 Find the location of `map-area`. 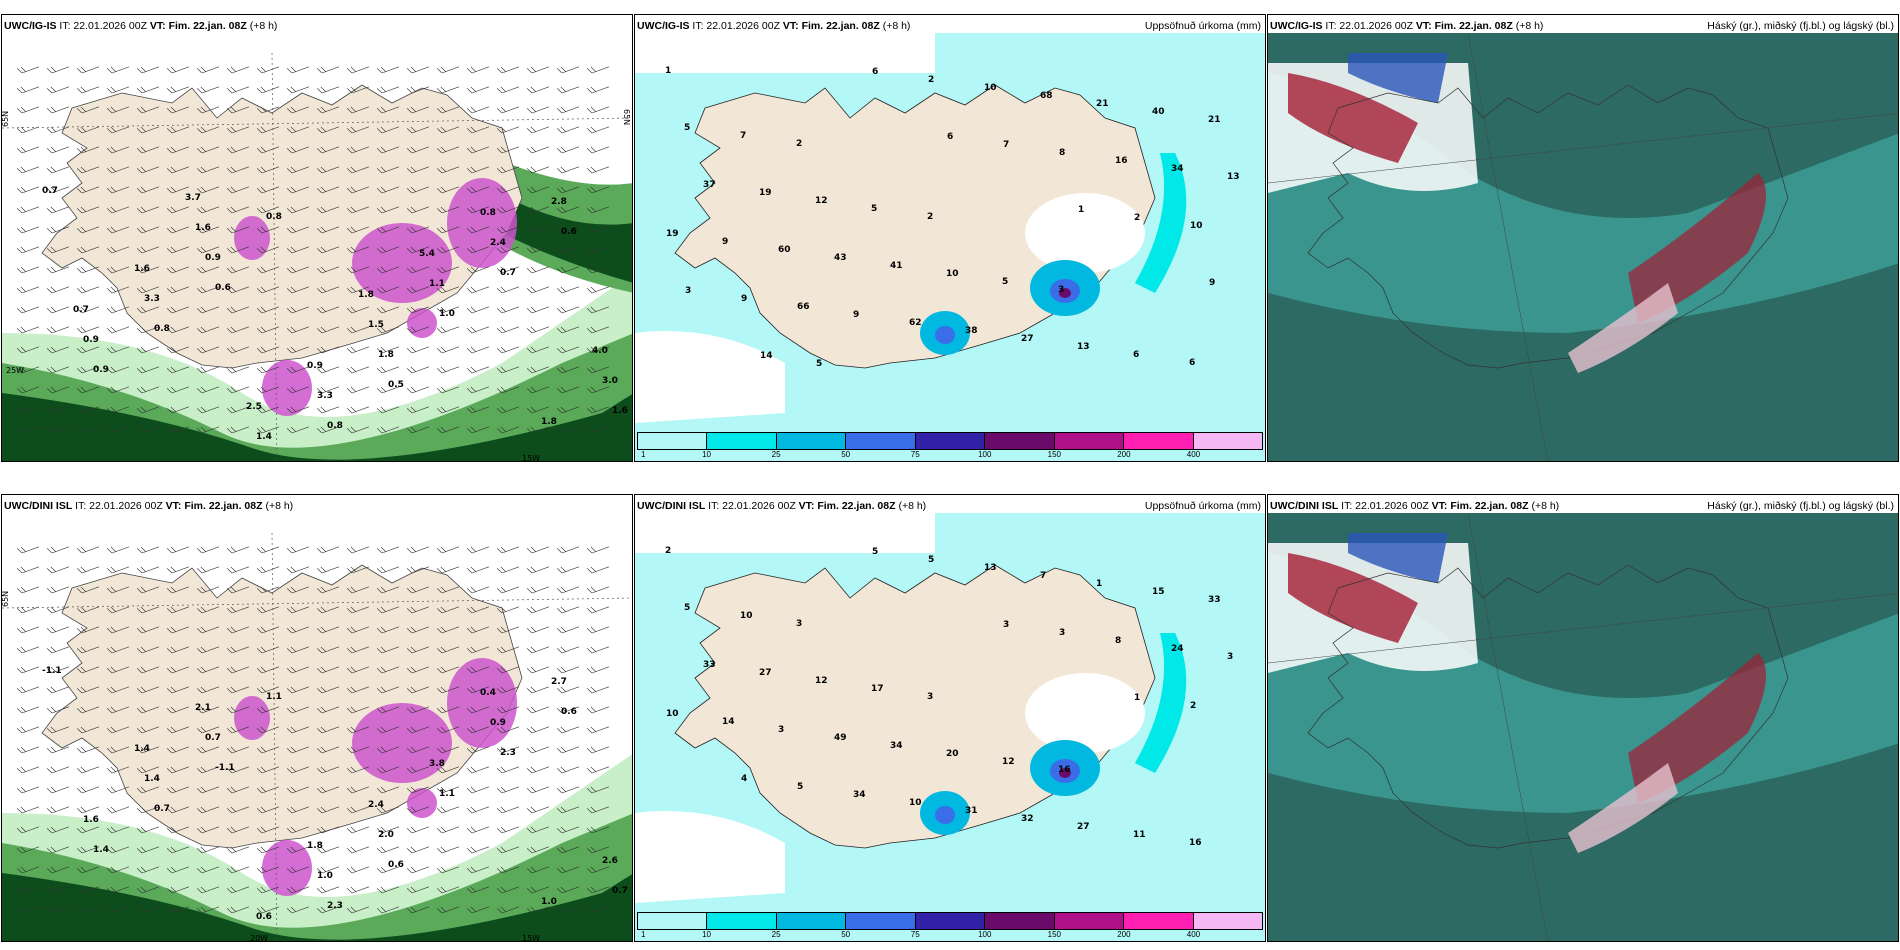

map-area is located at coordinates (1583, 727).